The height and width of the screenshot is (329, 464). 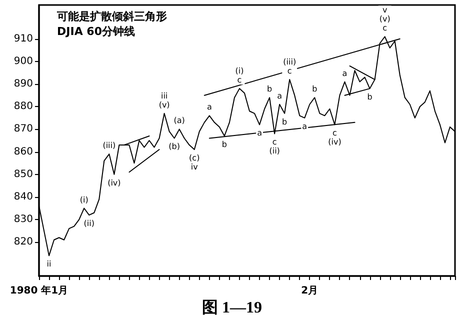 I want to click on data-label: c (ii), so click(x=274, y=147).